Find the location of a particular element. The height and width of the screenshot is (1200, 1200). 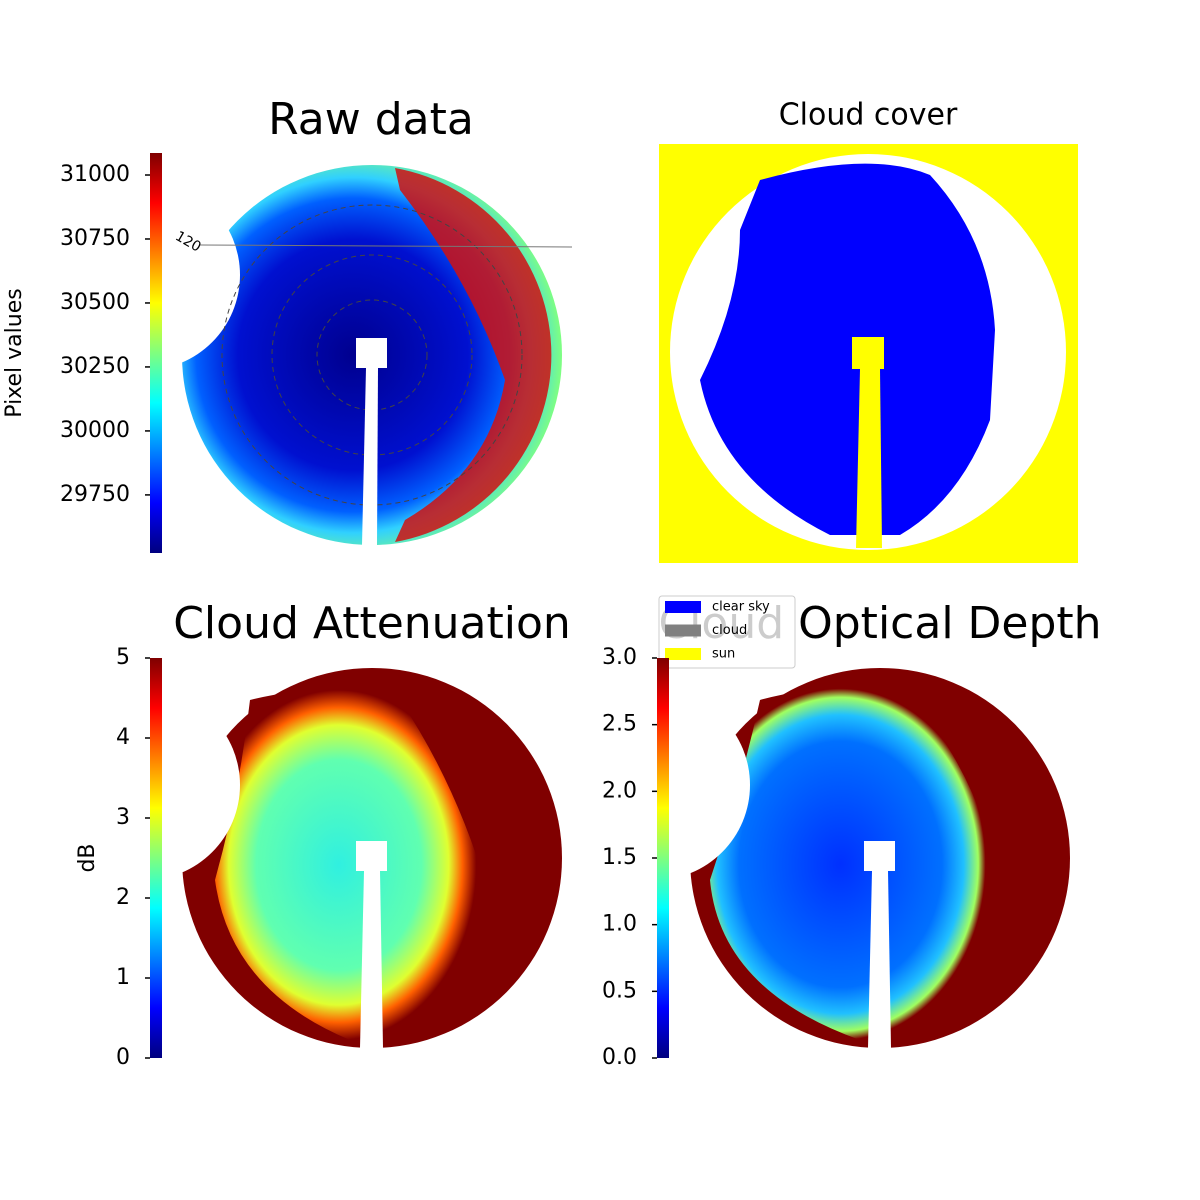

colorbar-tick-label: 1 is located at coordinates (123, 977).